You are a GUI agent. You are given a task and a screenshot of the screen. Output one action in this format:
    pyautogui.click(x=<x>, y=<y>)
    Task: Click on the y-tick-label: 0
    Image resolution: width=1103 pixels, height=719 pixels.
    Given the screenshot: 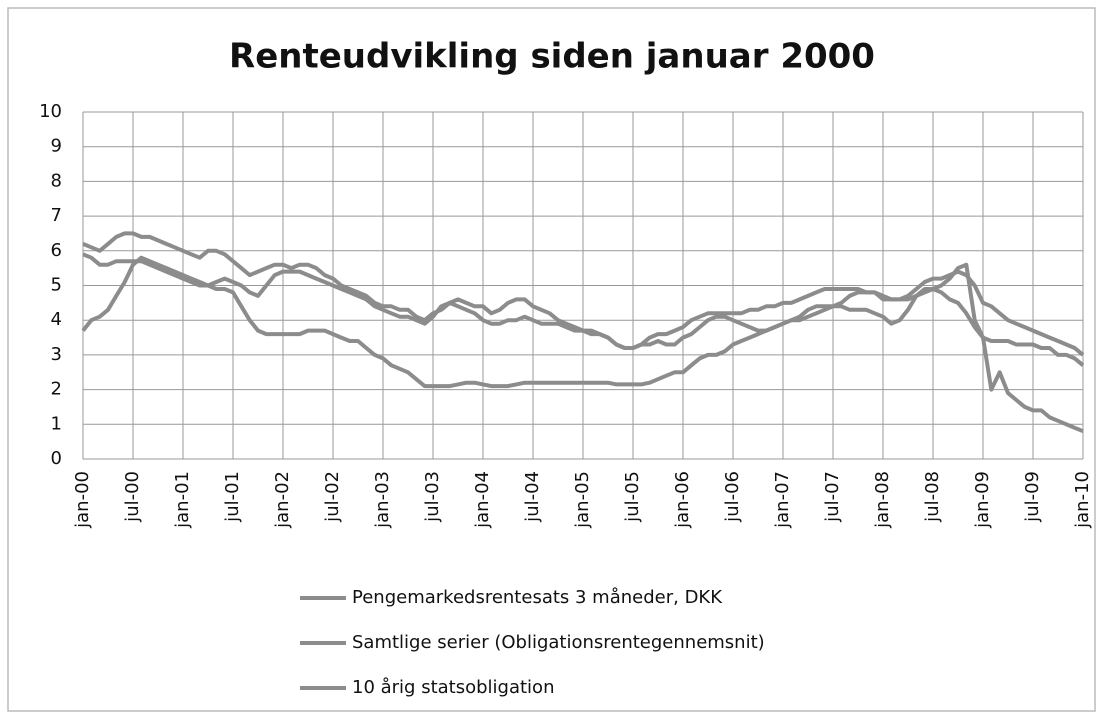 What is the action you would take?
    pyautogui.click(x=56, y=458)
    